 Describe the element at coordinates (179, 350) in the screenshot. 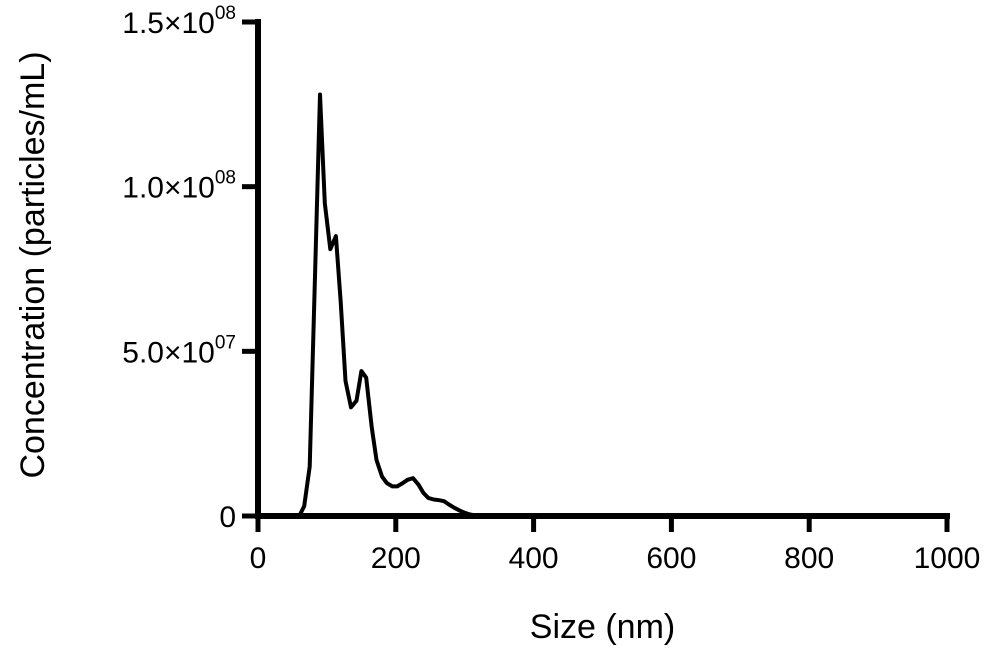

I see `y-tick-label: 5.0×1007` at that location.